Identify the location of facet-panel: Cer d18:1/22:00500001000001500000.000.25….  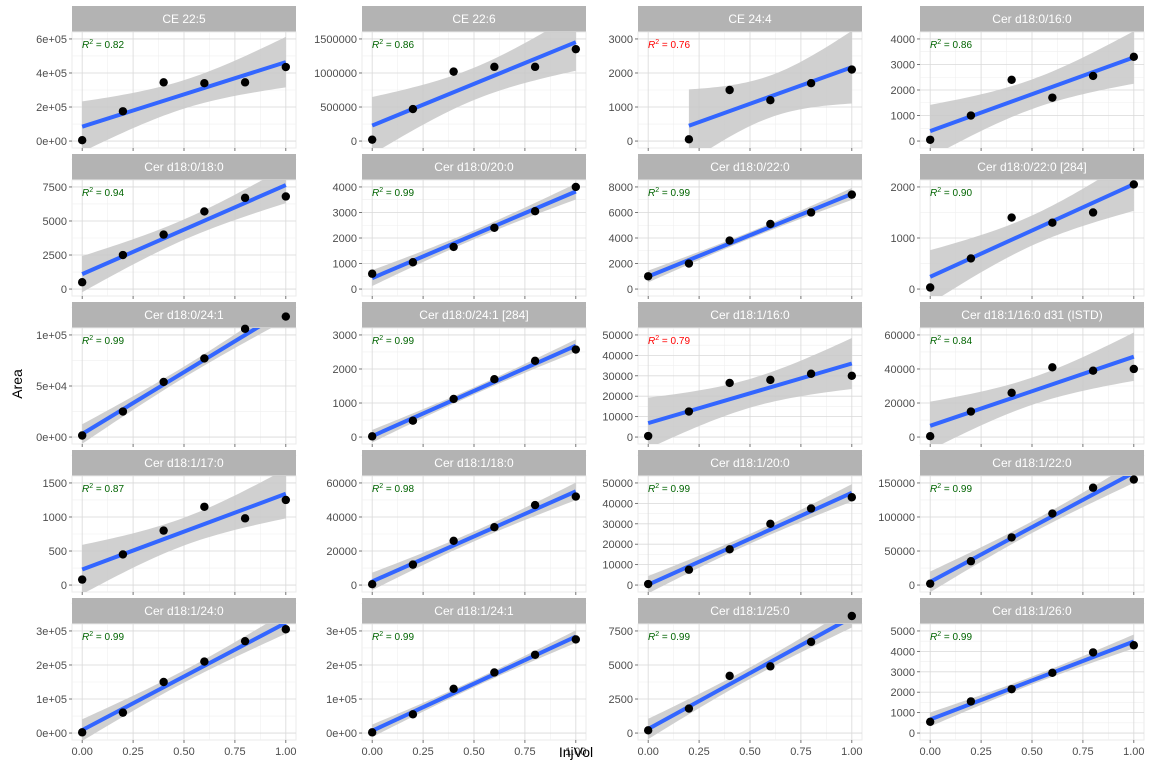
(1011, 530).